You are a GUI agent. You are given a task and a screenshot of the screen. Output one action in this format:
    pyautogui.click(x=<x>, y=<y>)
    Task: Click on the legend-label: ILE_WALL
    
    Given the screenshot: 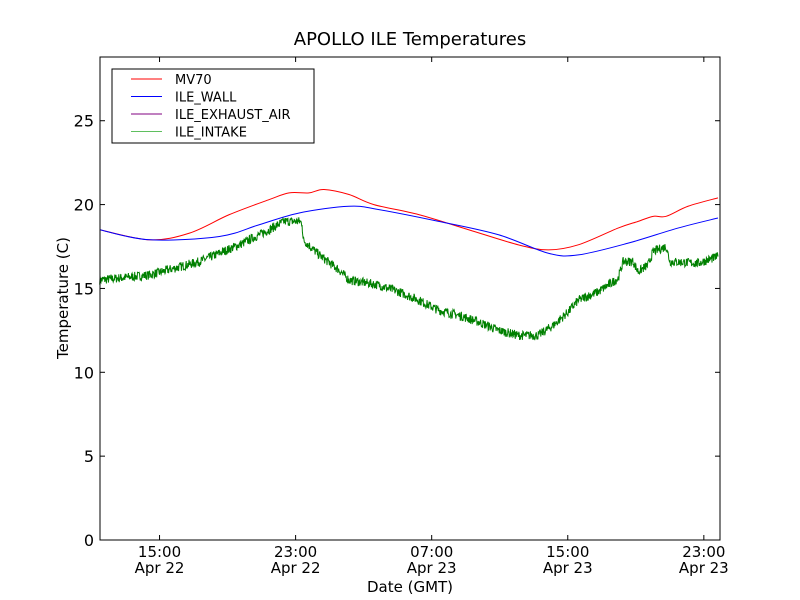 What is the action you would take?
    pyautogui.click(x=206, y=98)
    